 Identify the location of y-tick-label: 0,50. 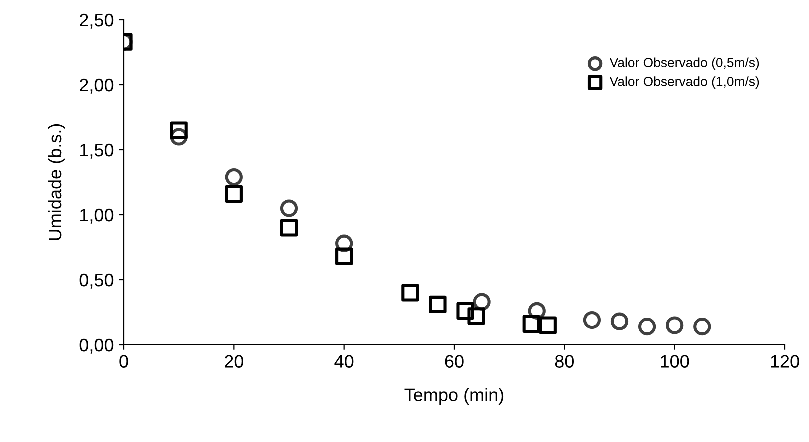
(97, 281).